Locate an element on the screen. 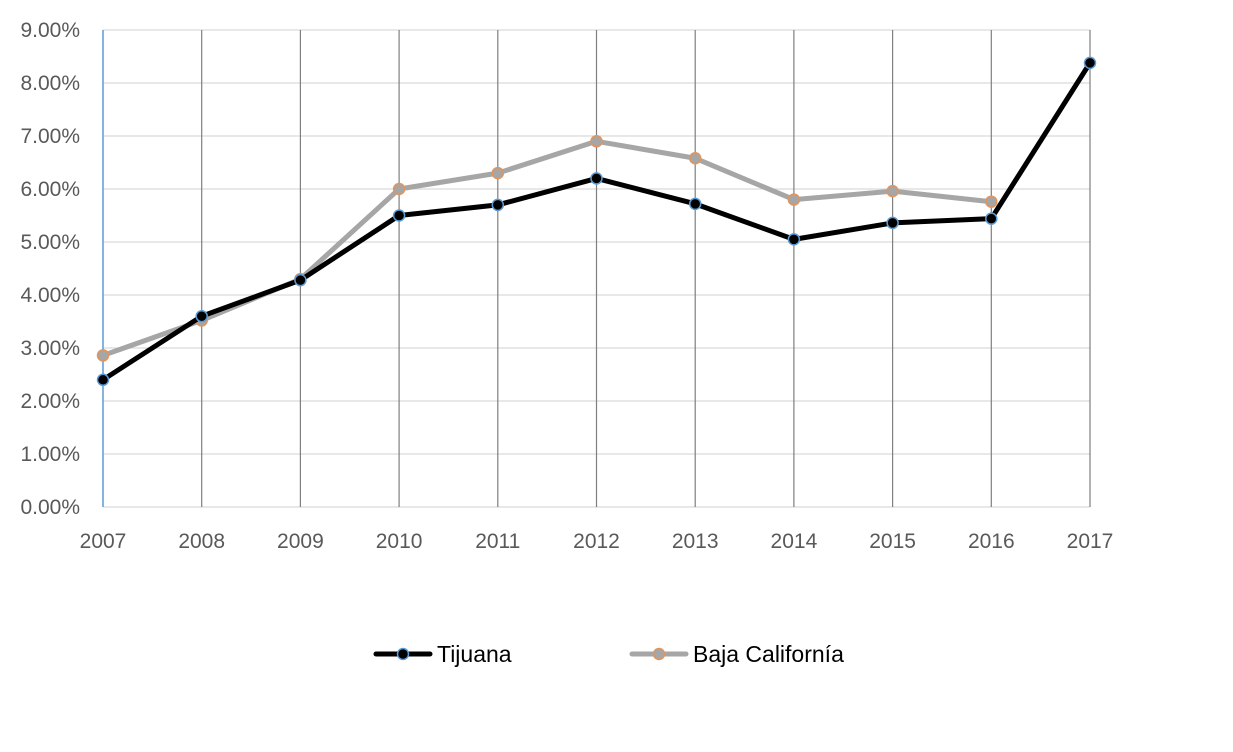 The image size is (1233, 752). y-tick-label: 1.00% is located at coordinates (50, 454).